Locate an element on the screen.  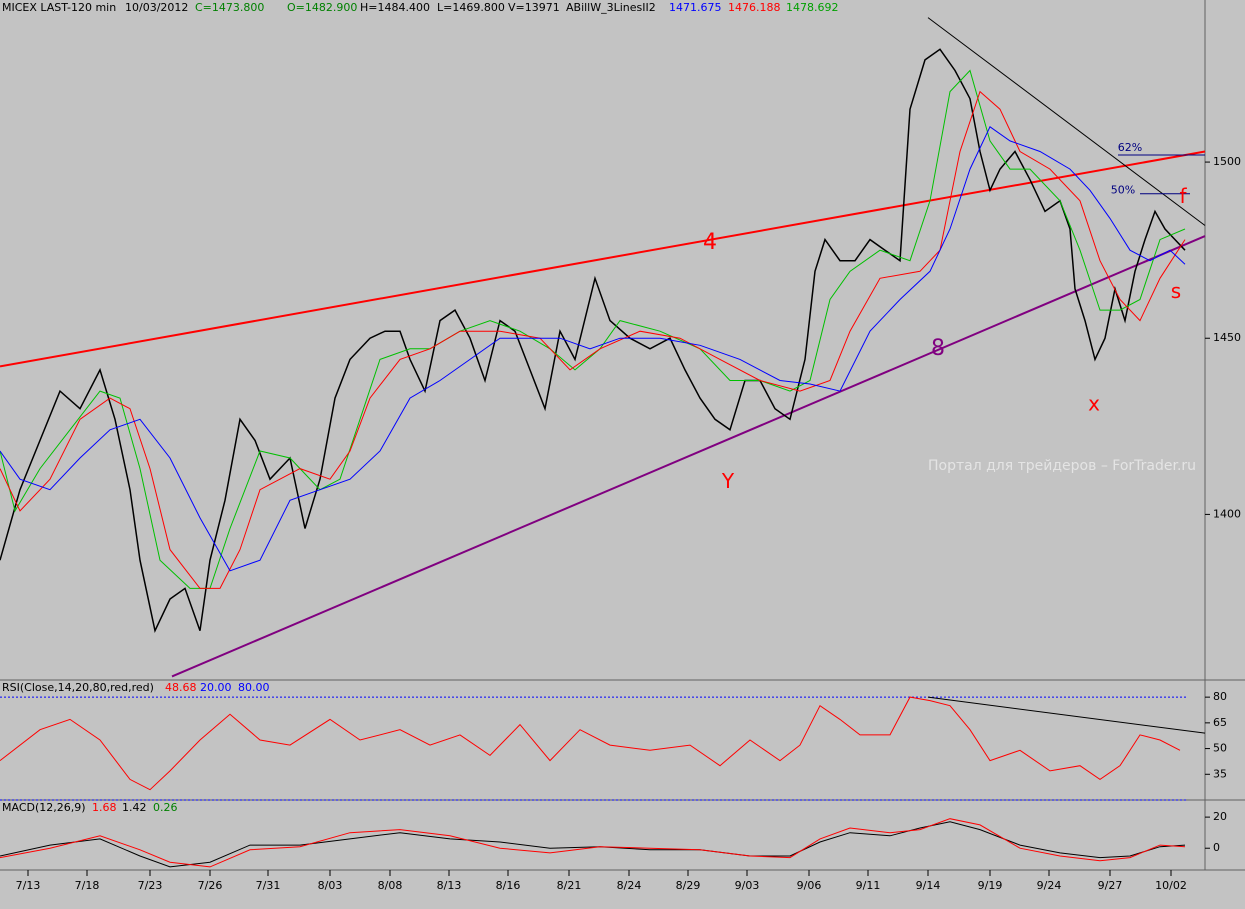
header-value: 80.00 is located at coordinates (254, 687).